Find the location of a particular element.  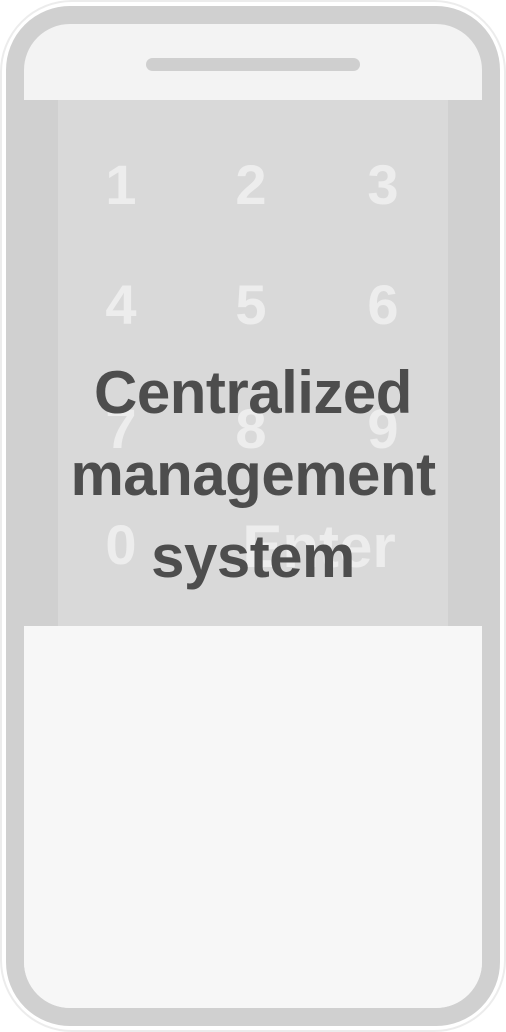

key-4: 4 is located at coordinates (121, 304).